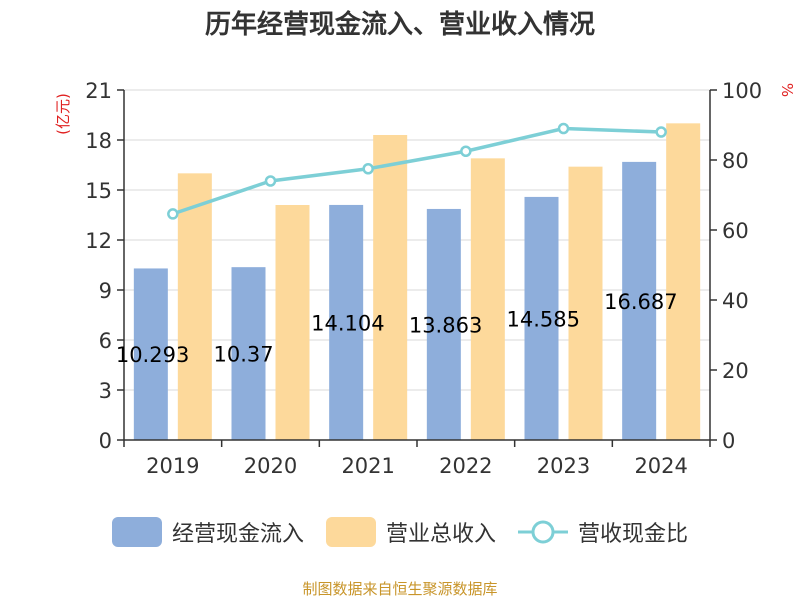  Describe the element at coordinates (585, 303) in the screenshot. I see `bar-revenue-2023` at that location.